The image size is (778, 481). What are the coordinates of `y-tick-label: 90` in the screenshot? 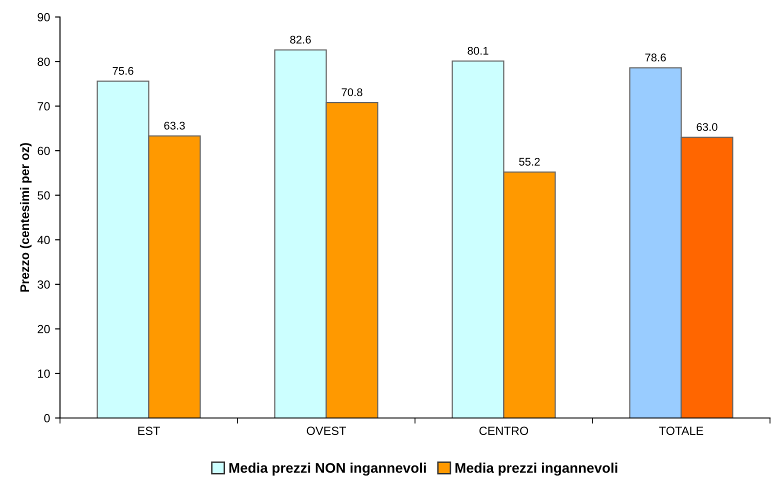 It's located at (44, 17).